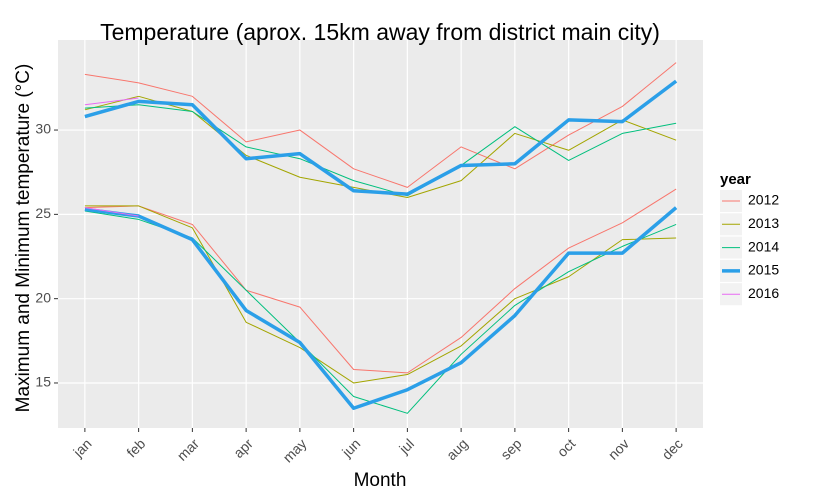  What do you see at coordinates (23, 238) in the screenshot?
I see `y-axis-title: Maximum and Minimum temperature (°C)` at bounding box center [23, 238].